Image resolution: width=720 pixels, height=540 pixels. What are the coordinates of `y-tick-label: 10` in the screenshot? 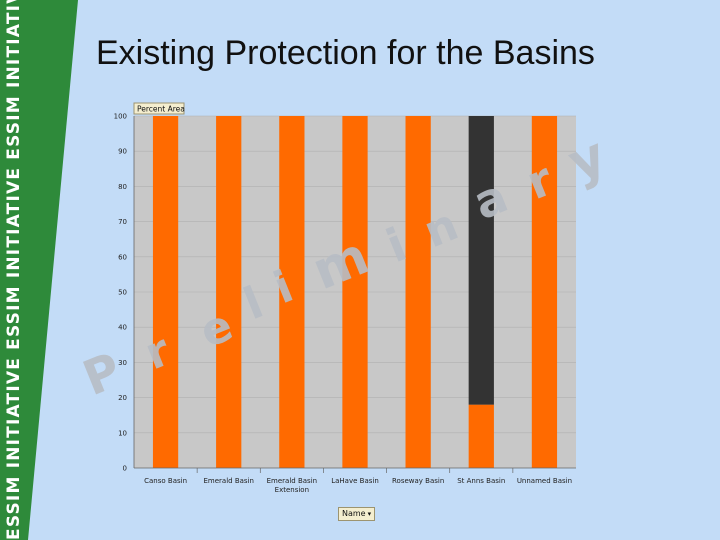 It's located at (122, 433).